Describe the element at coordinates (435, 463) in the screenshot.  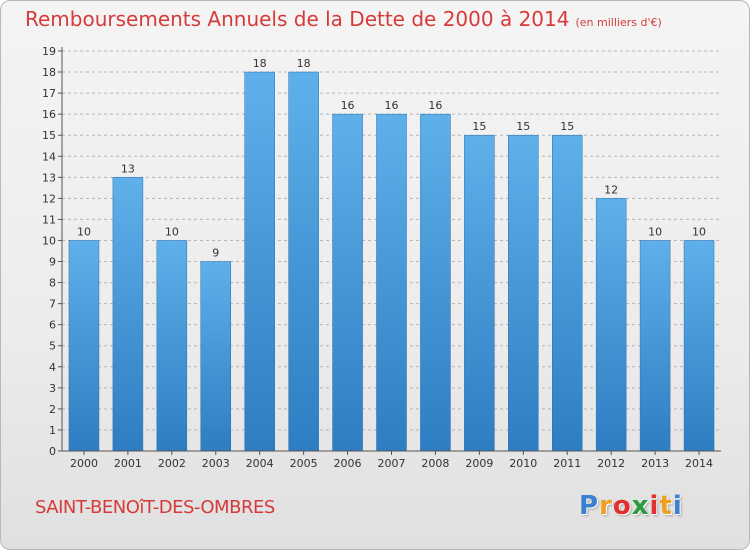
I see `x-tick-label: 2008` at that location.